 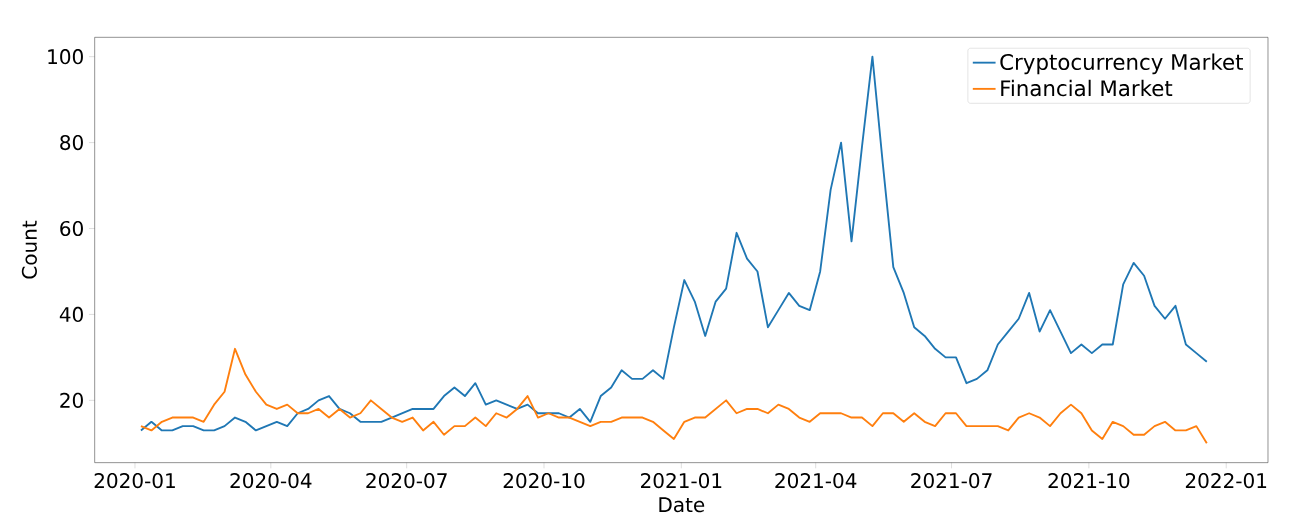 I want to click on y-tick-label: 100, so click(x=65, y=57).